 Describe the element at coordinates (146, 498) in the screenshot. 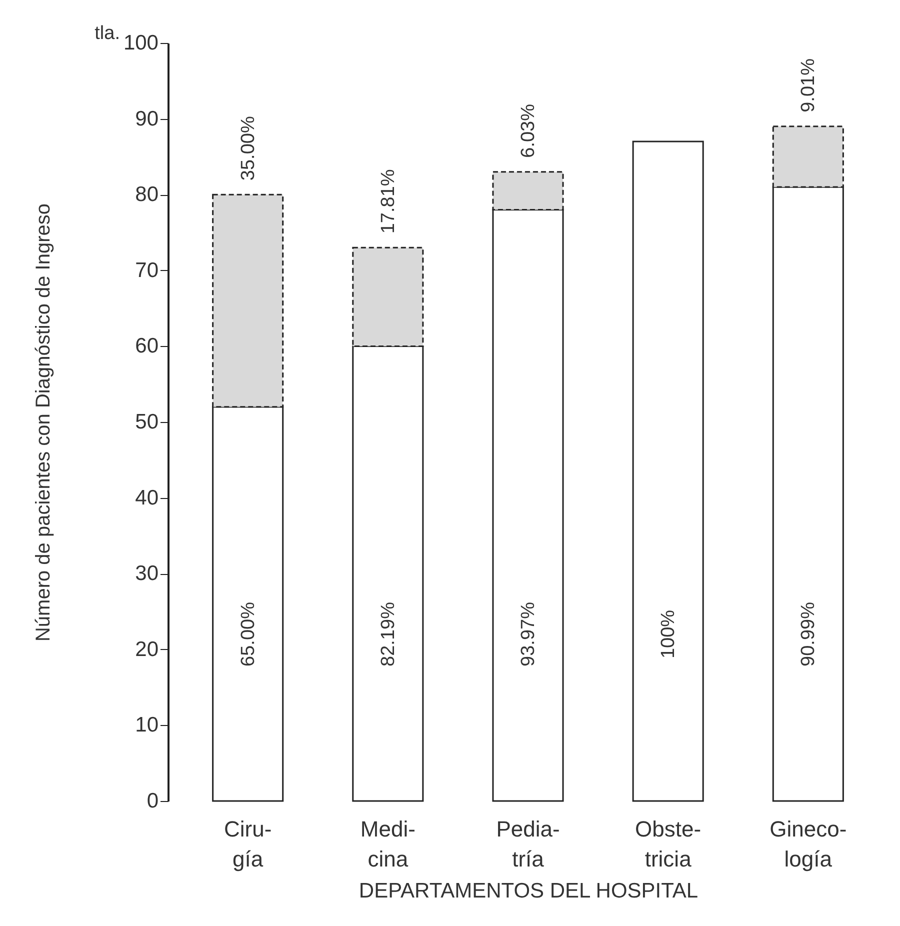

I see `y-tick-label: 40` at that location.